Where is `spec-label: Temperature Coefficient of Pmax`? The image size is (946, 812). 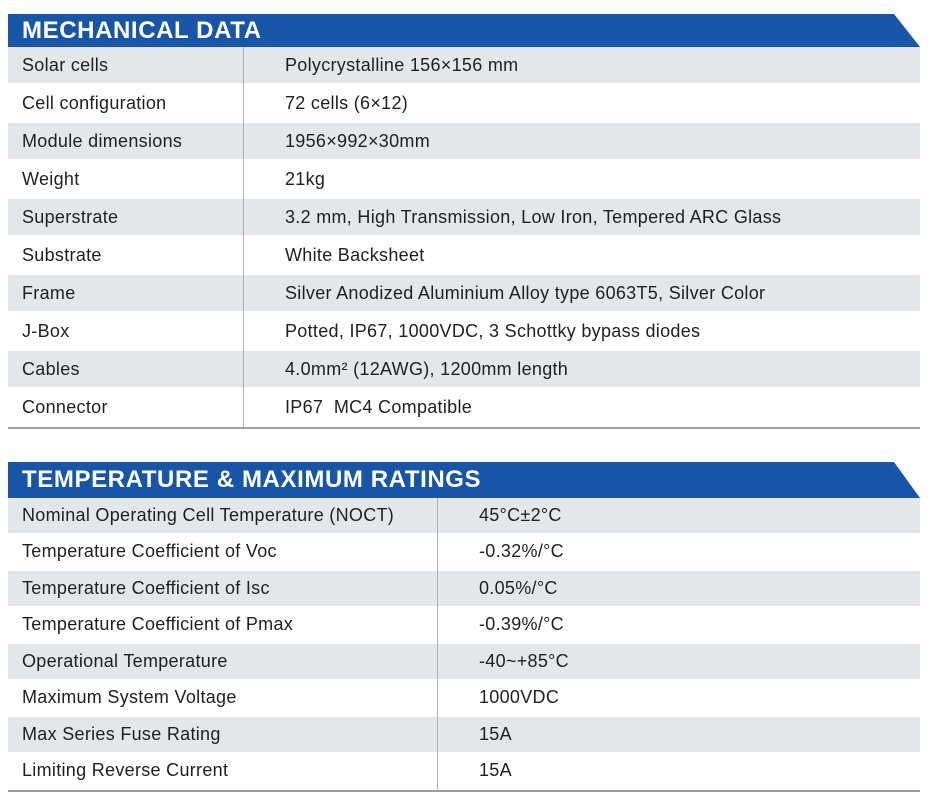 spec-label: Temperature Coefficient of Pmax is located at coordinates (158, 624).